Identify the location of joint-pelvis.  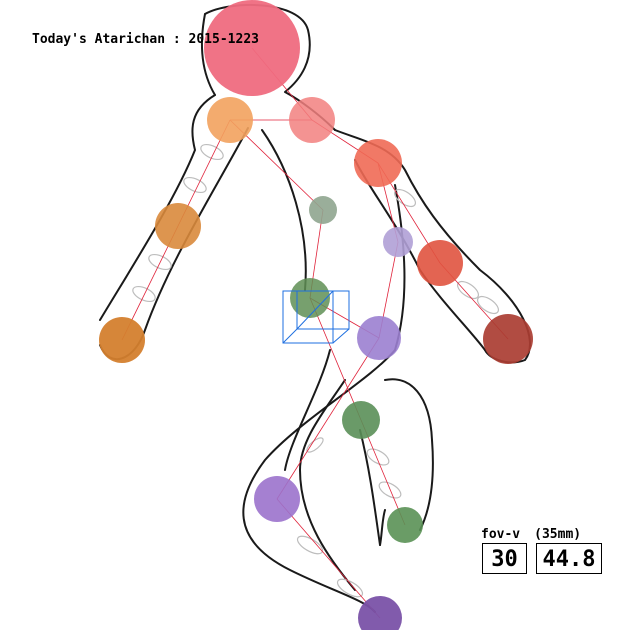
(310, 298).